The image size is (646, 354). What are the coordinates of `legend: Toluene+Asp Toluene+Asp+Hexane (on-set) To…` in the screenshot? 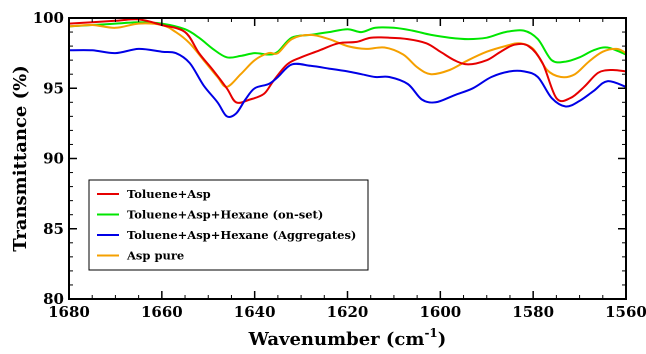 It's located at (228, 225).